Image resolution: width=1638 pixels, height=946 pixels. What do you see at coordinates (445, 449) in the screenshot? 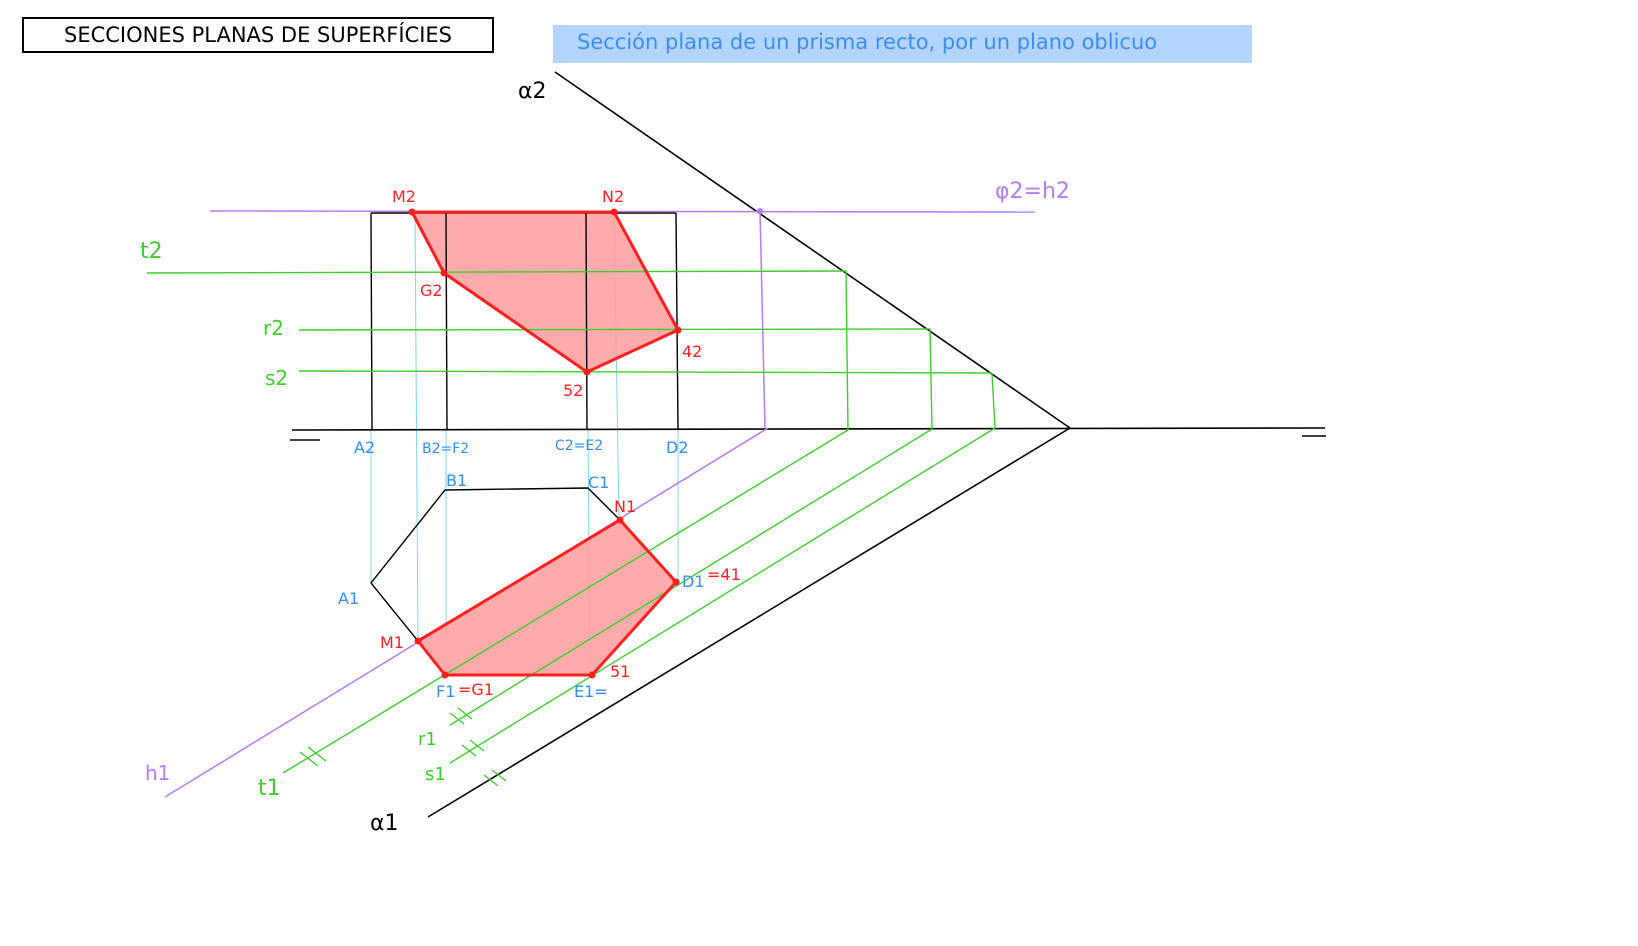
I see `b2-f2-label: B2=F2` at bounding box center [445, 449].